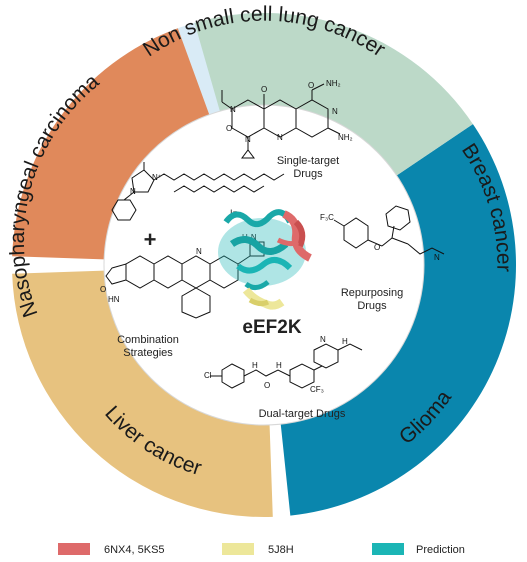 The image size is (527, 562). Describe the element at coordinates (134, 550) in the screenshot. I see `legend-label-6nx4: 6NX4, 5KS5` at that location.